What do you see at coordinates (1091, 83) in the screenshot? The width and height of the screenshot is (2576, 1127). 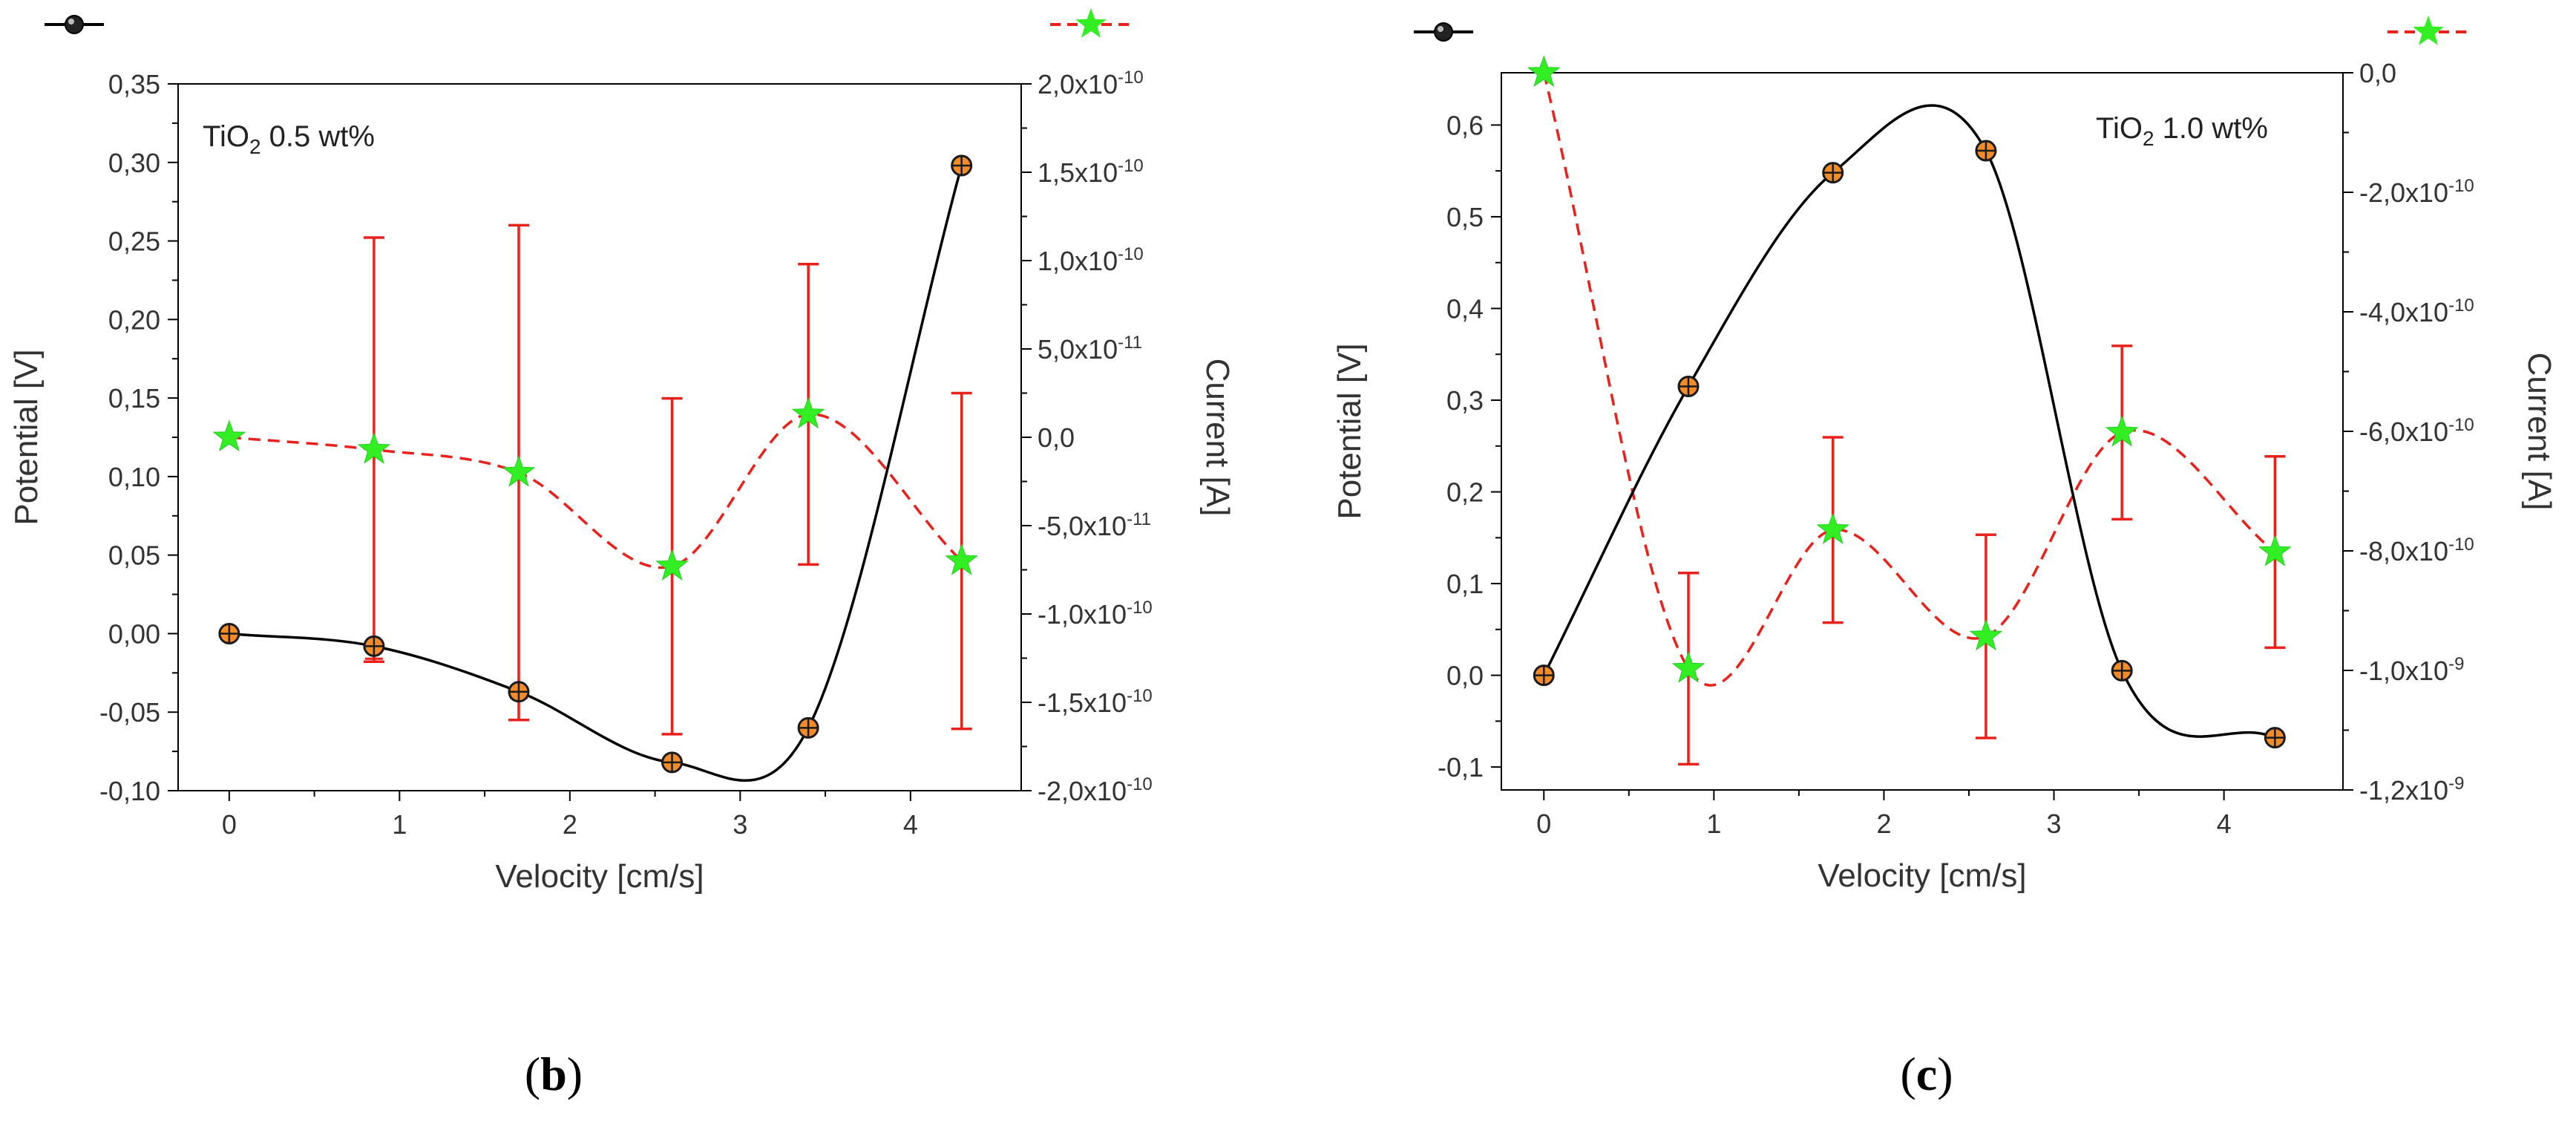 I see `y2-tick-label: 2,0x10⁻¹⁰` at bounding box center [1091, 83].